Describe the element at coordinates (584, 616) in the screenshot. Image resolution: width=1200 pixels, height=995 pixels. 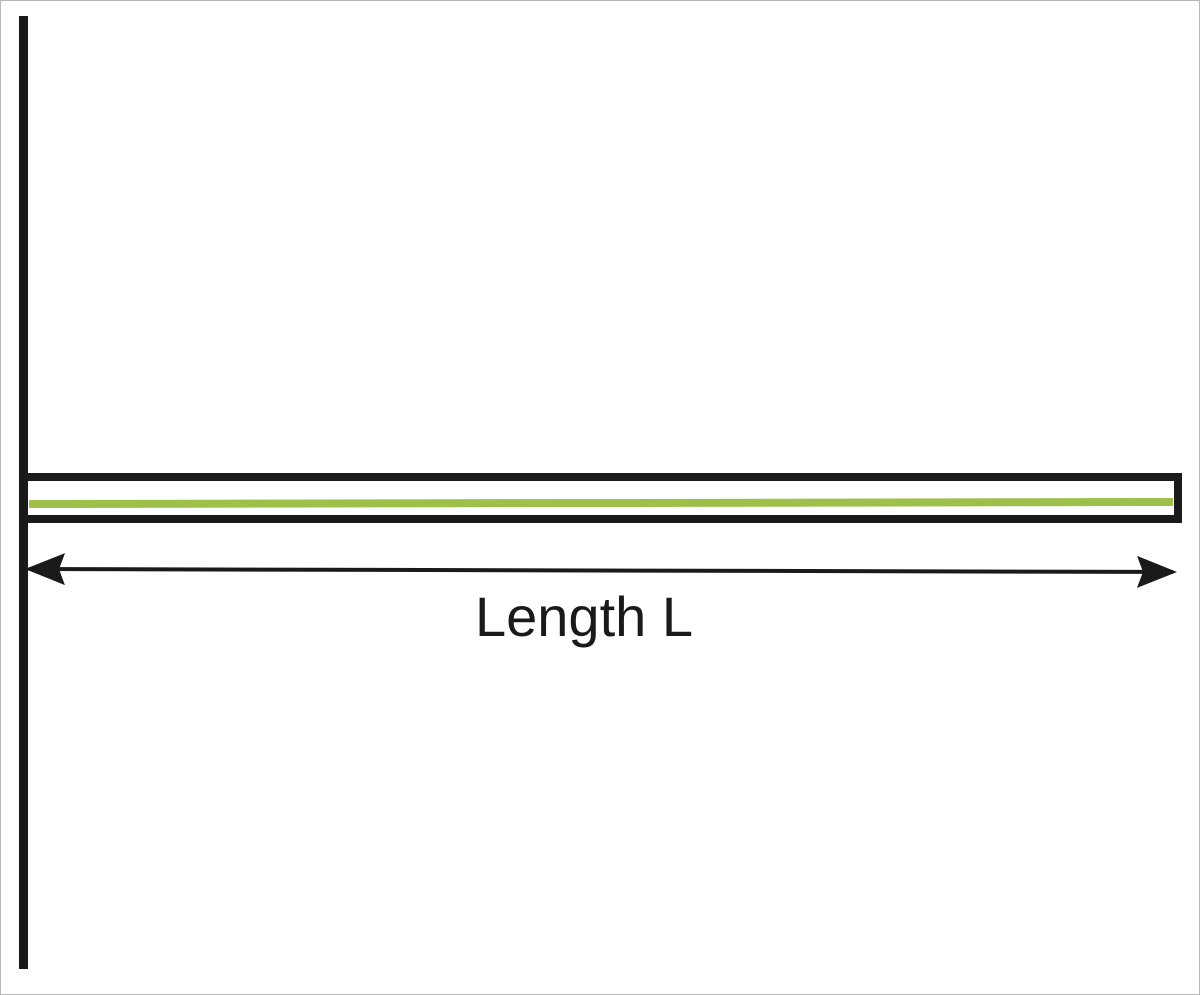
I see `length-label: Length L` at that location.